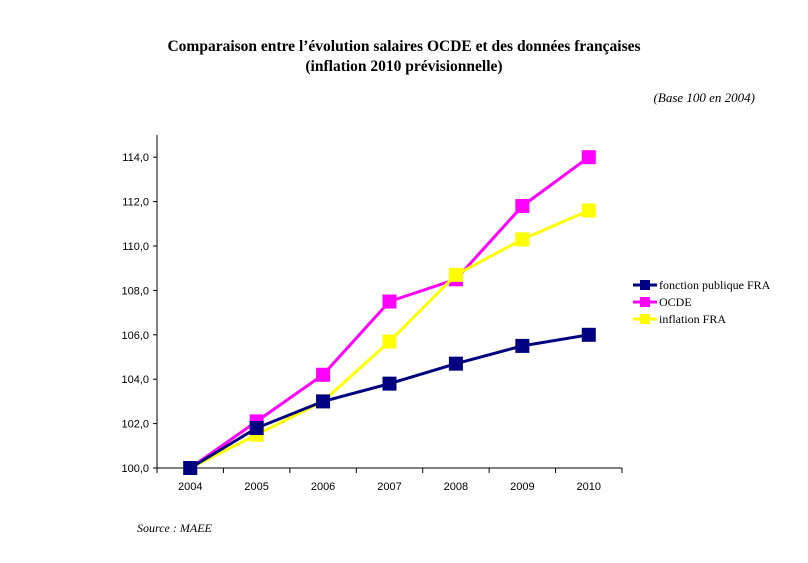  I want to click on x-tick-label: 2004, so click(190, 487).